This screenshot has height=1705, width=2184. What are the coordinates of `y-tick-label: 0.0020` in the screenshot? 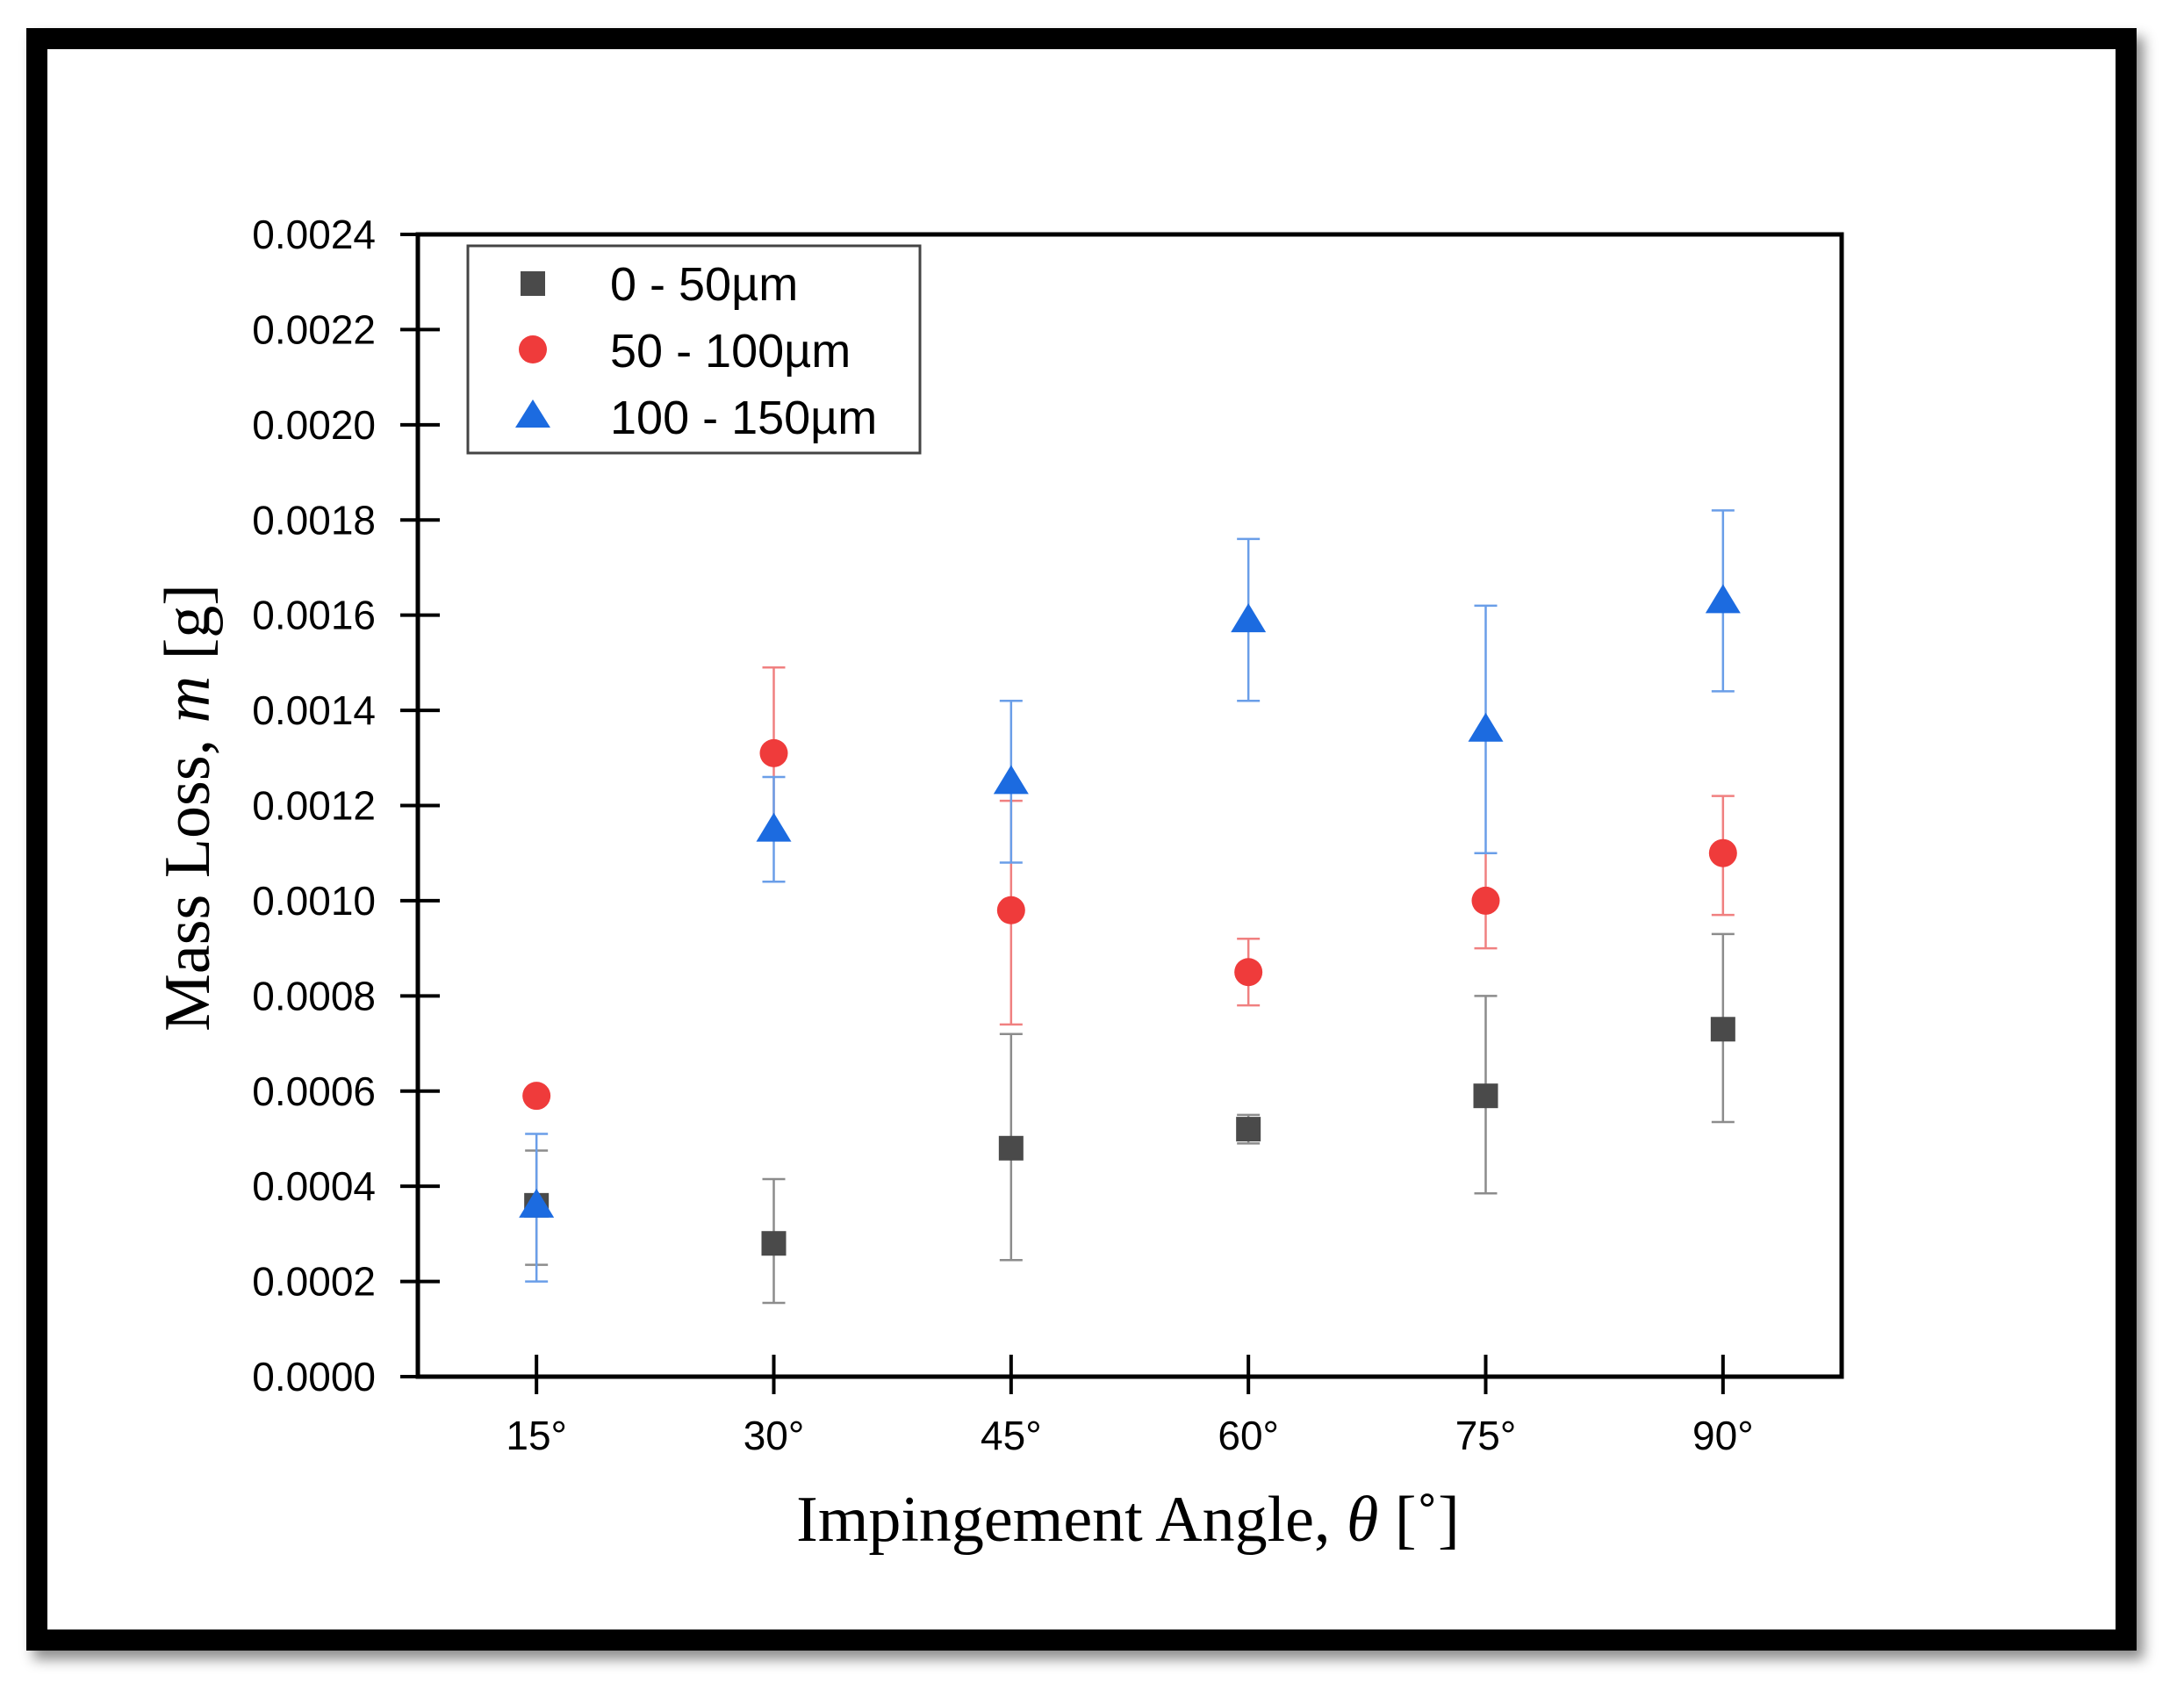 It's located at (314, 425).